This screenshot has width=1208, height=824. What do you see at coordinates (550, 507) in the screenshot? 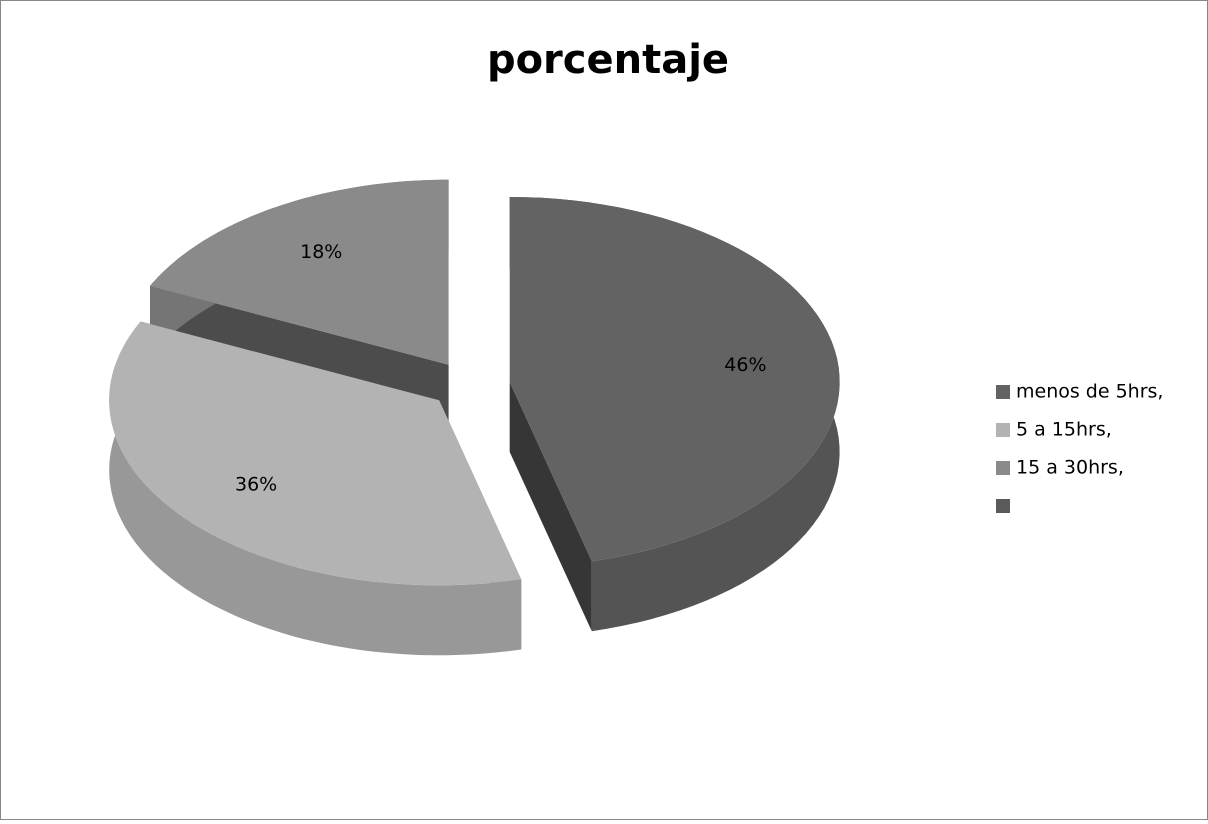
I see `slice-side` at bounding box center [550, 507].